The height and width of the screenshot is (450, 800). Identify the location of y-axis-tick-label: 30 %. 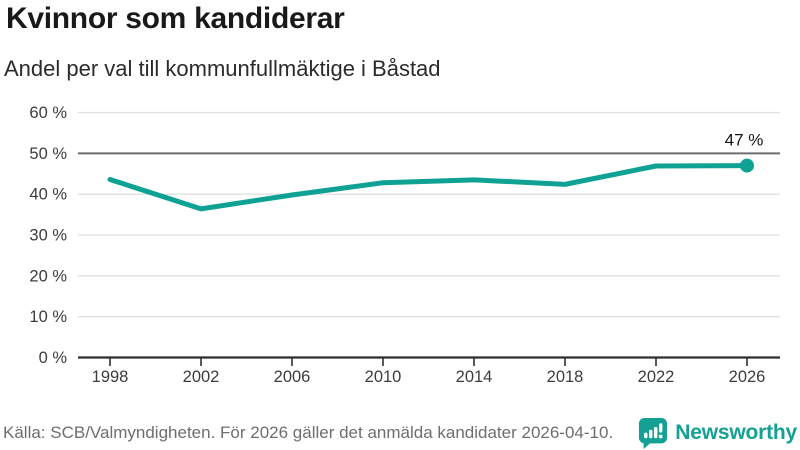
(48, 236).